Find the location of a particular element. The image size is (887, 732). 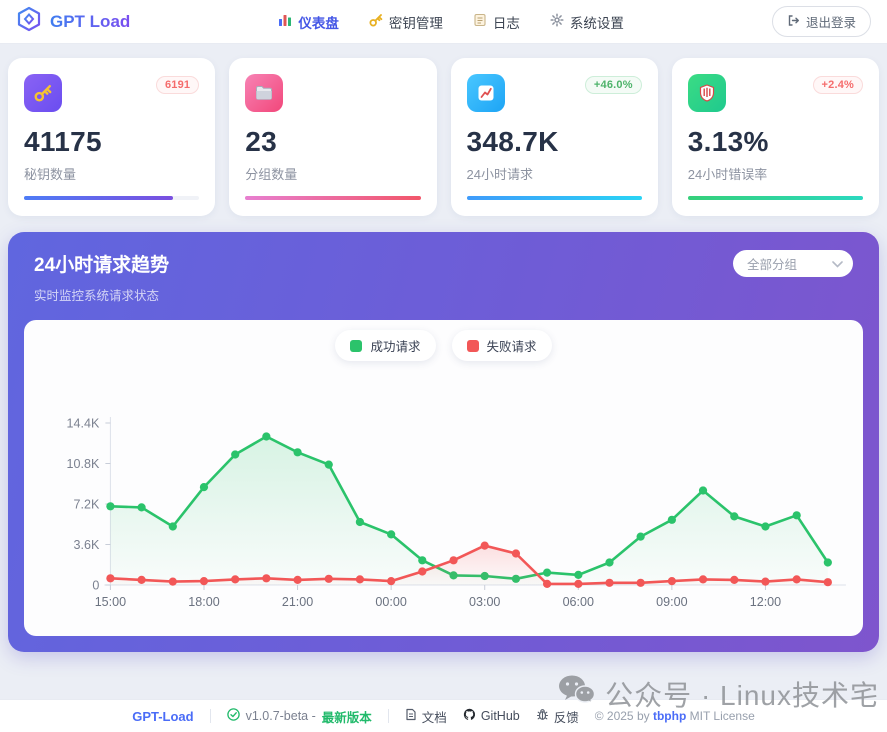

svg-text: 18:00 is located at coordinates (203, 602).